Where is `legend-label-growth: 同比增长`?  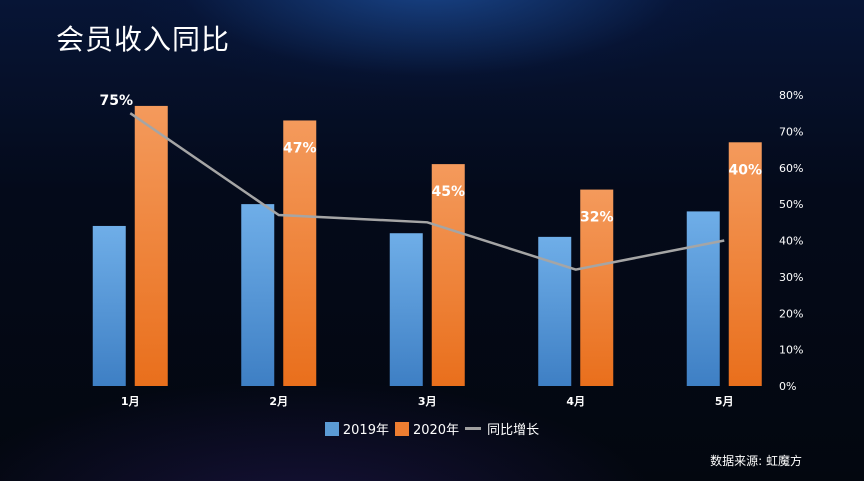 legend-label-growth: 同比增长 is located at coordinates (513, 430).